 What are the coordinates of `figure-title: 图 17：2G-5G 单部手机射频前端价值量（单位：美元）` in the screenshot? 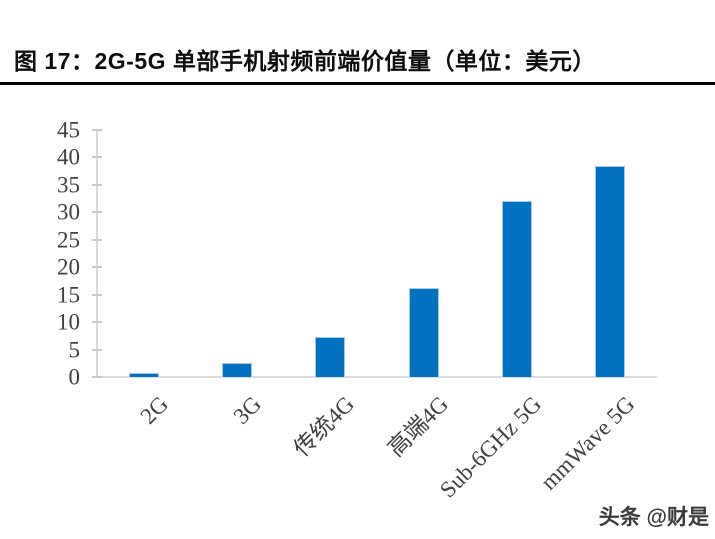 It's located at (305, 61).